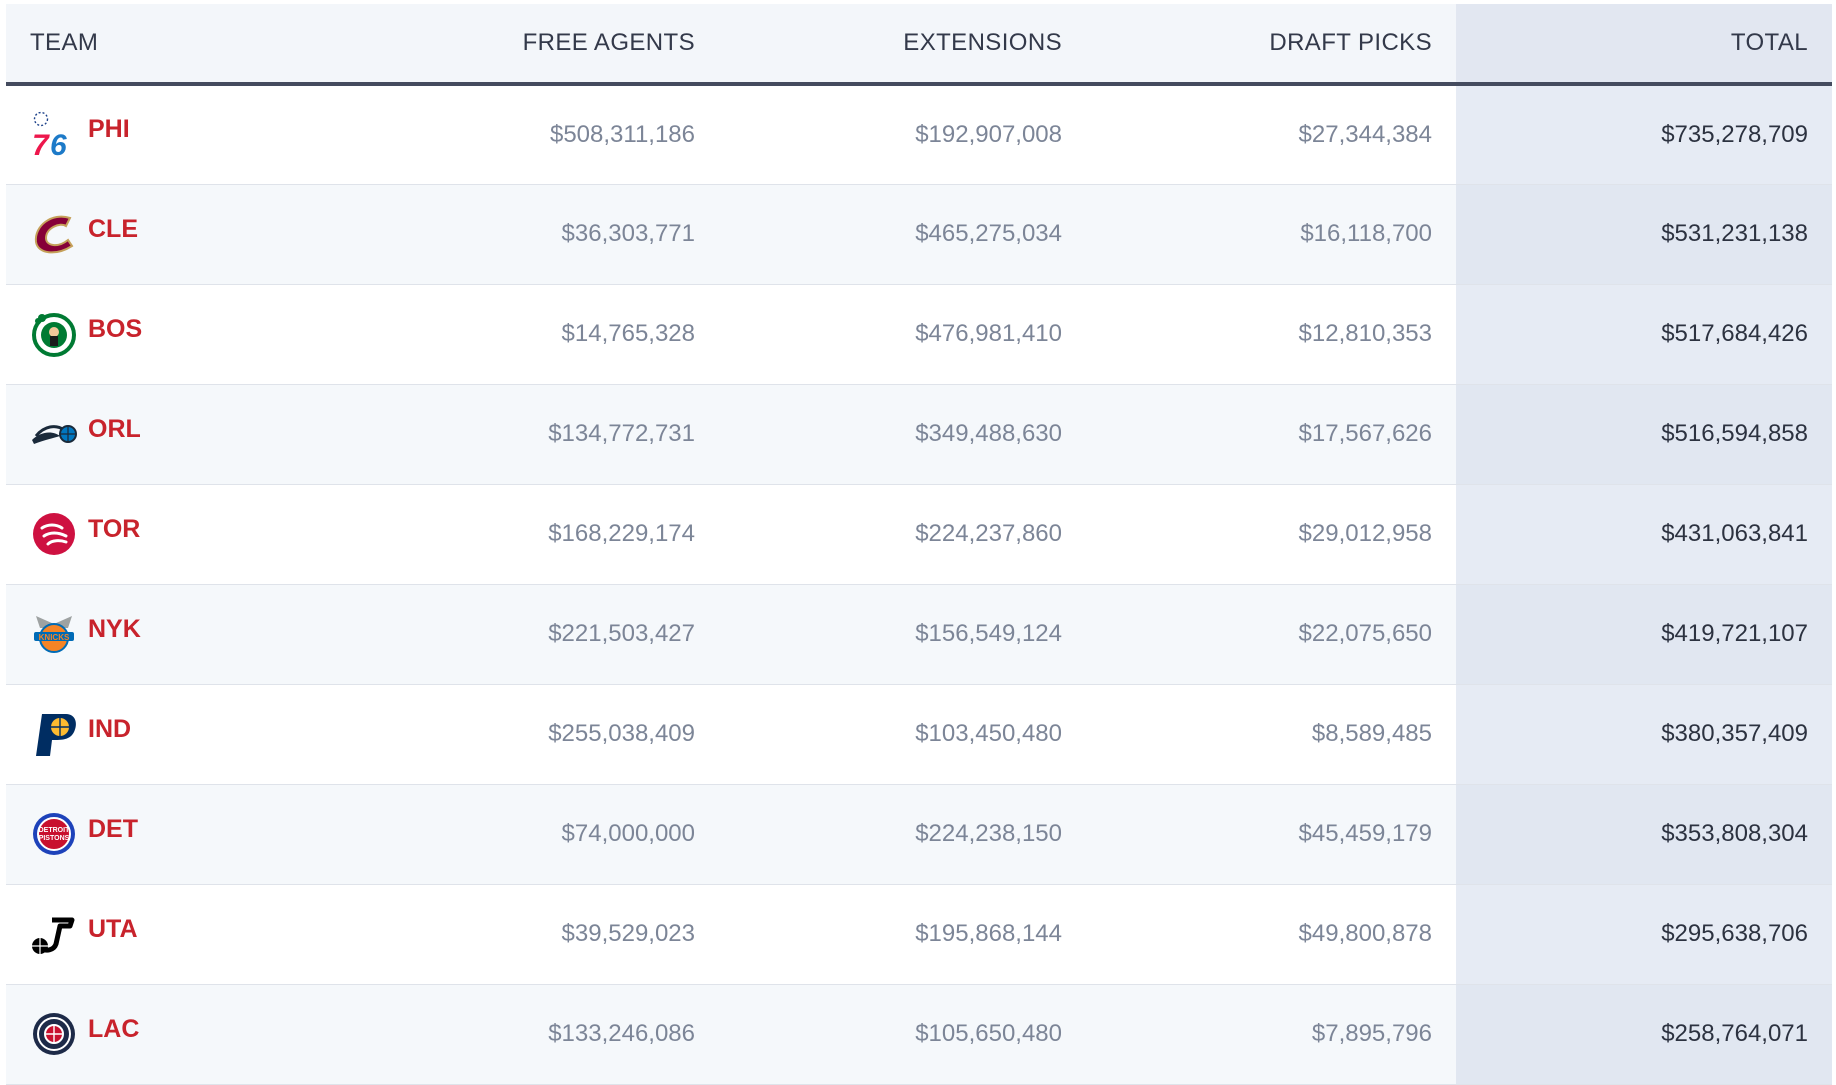 Image resolution: width=1836 pixels, height=1085 pixels. Describe the element at coordinates (1734, 134) in the screenshot. I see `total-amount: $735,278,709` at that location.